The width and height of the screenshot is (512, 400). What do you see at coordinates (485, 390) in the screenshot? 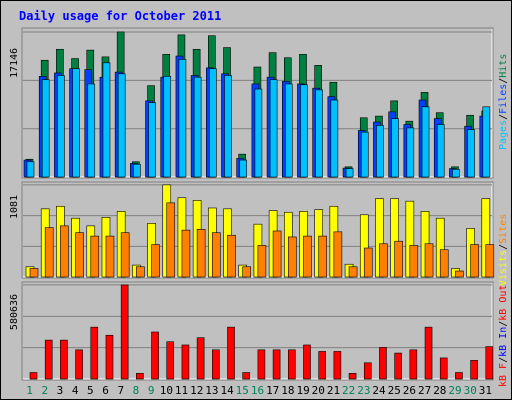
I see `day-label: 31` at bounding box center [485, 390].